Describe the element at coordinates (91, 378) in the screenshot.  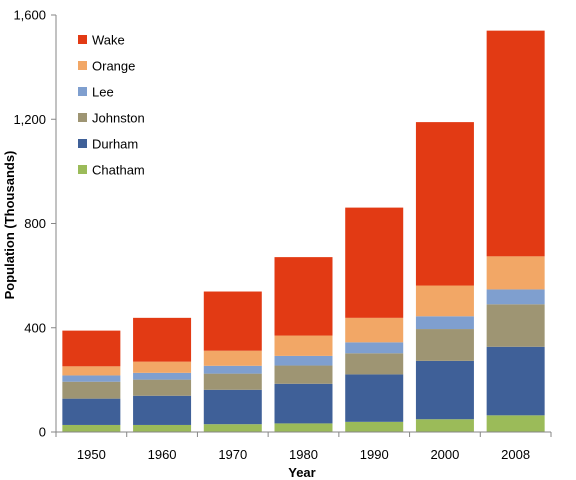
I see `bar-lee-1950` at that location.